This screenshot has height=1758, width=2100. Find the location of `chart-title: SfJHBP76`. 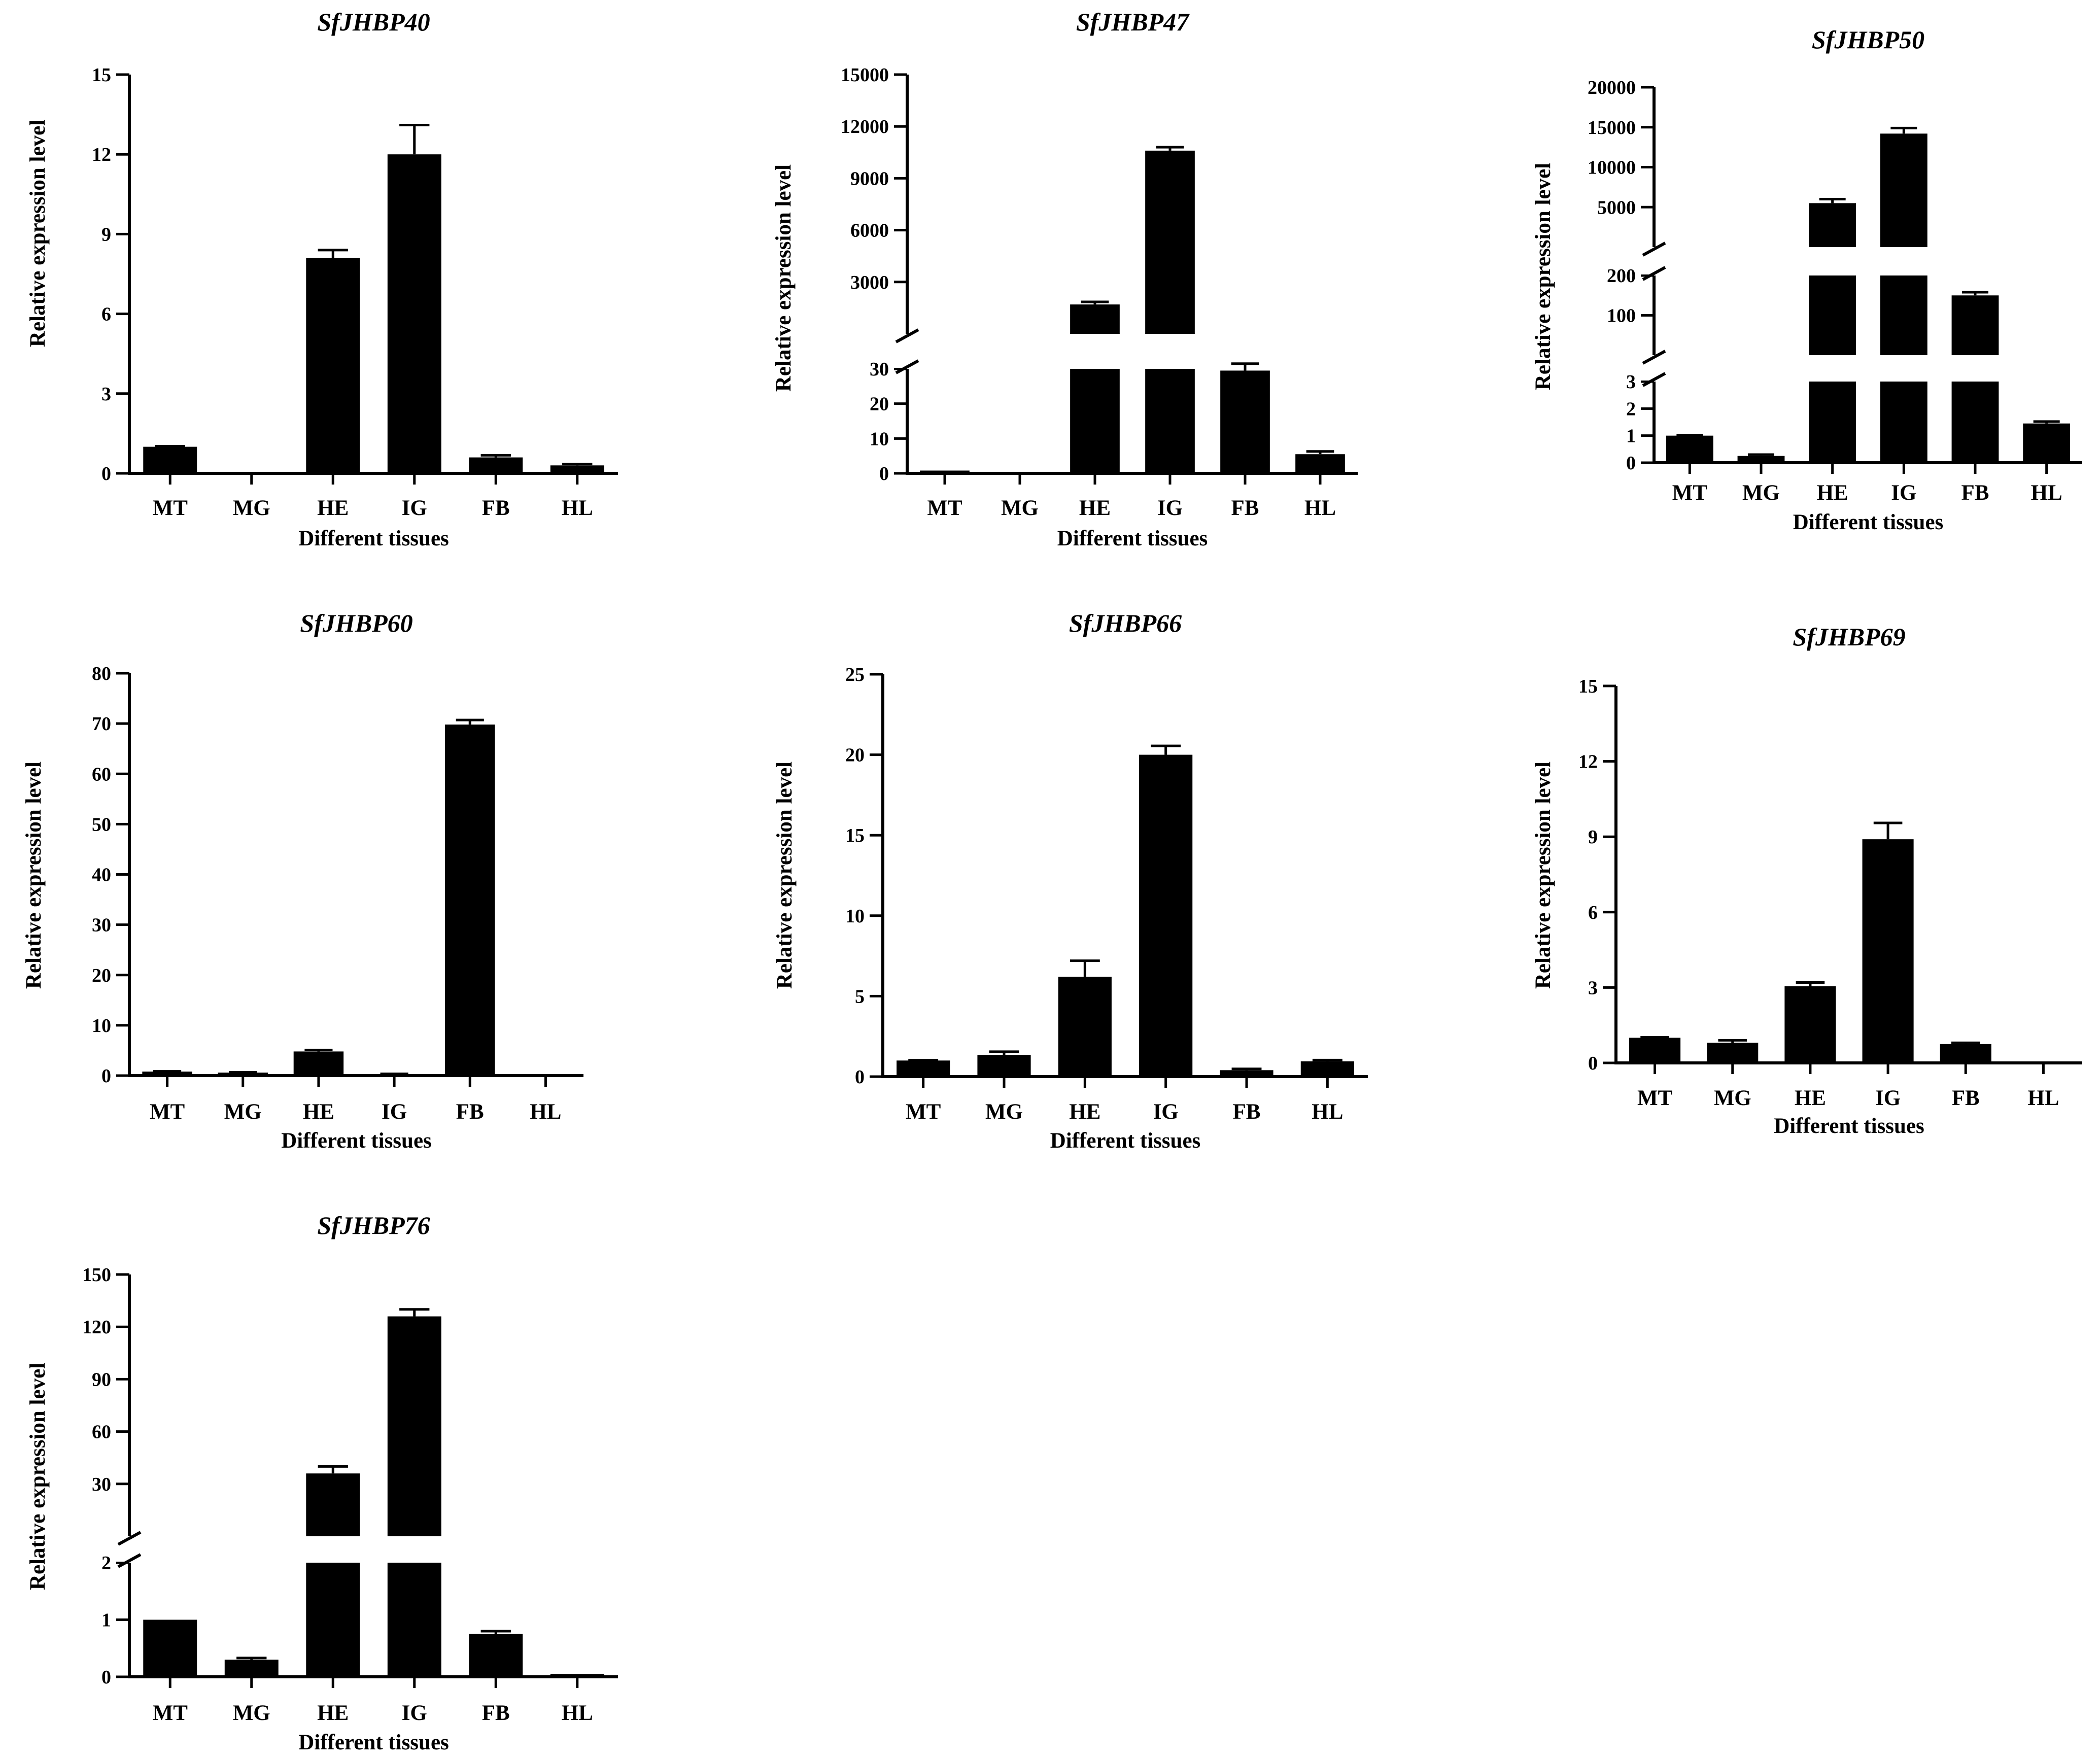

chart-title: SfJHBP76 is located at coordinates (374, 1225).